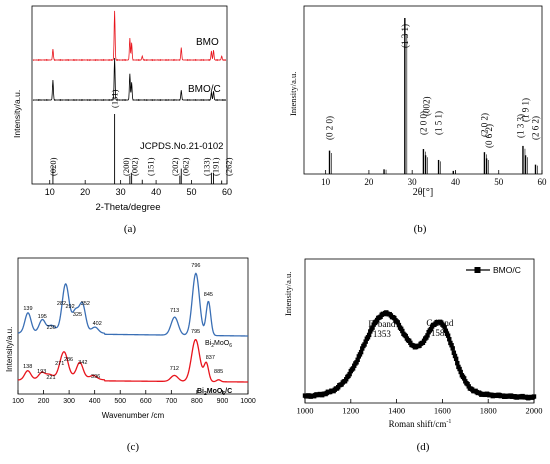  Describe the element at coordinates (51, 328) in the screenshot. I see `peak-label: 230` at that location.